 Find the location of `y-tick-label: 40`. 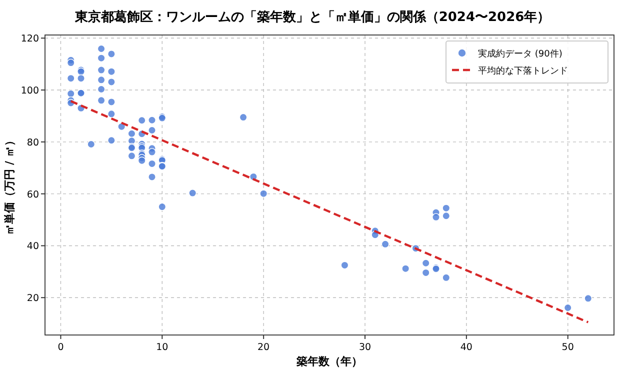

y-tick-label: 40 is located at coordinates (32, 246).